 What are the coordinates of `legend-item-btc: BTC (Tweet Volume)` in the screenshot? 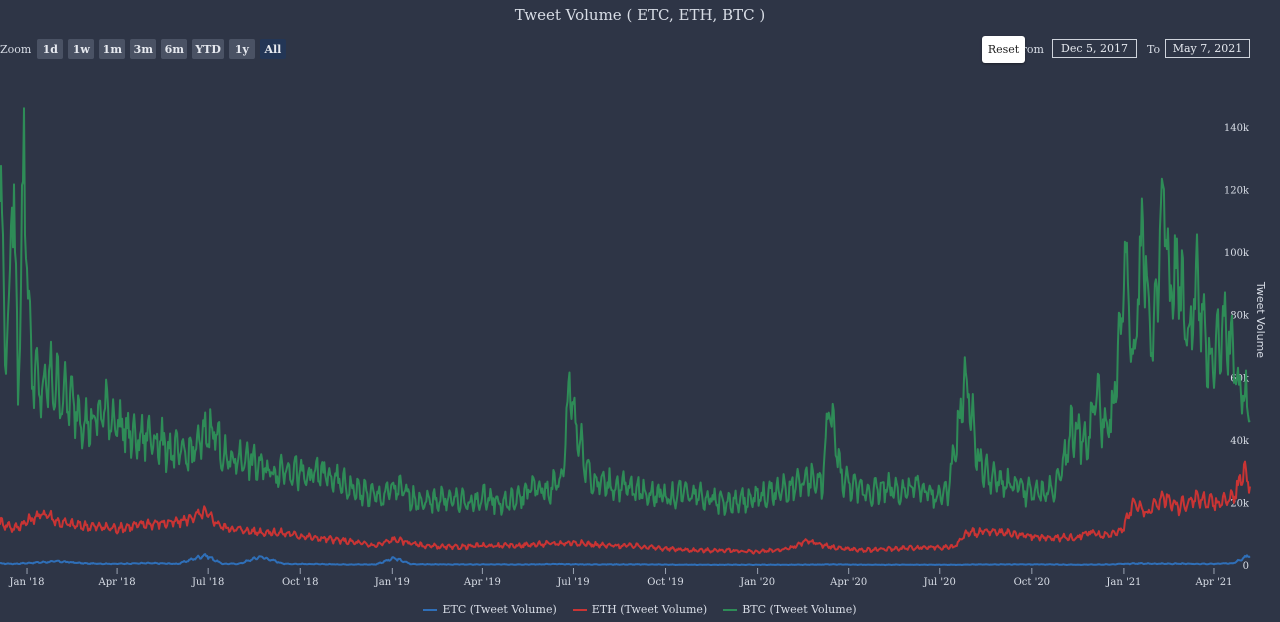 It's located at (790, 609).